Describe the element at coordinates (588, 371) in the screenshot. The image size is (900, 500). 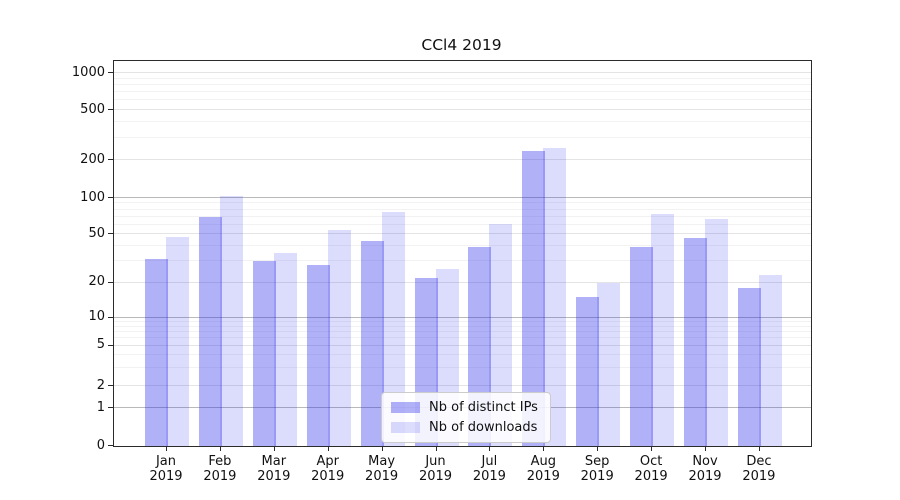
I see `bar-nb-of-distinct-ips-sep` at that location.